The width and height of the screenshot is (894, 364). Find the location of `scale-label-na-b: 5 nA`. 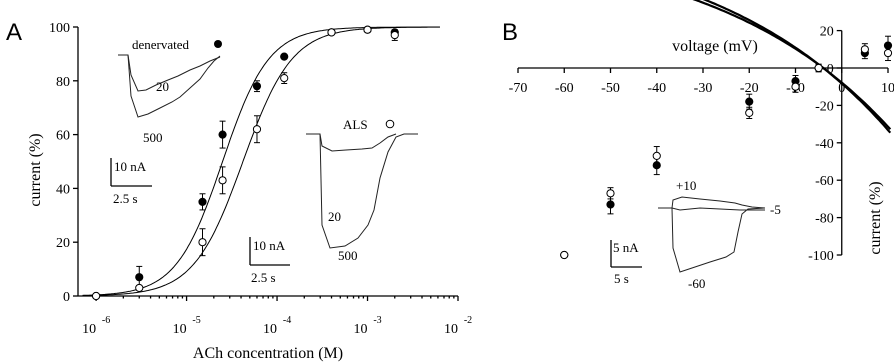

scale-label-na-b: 5 nA is located at coordinates (626, 247).